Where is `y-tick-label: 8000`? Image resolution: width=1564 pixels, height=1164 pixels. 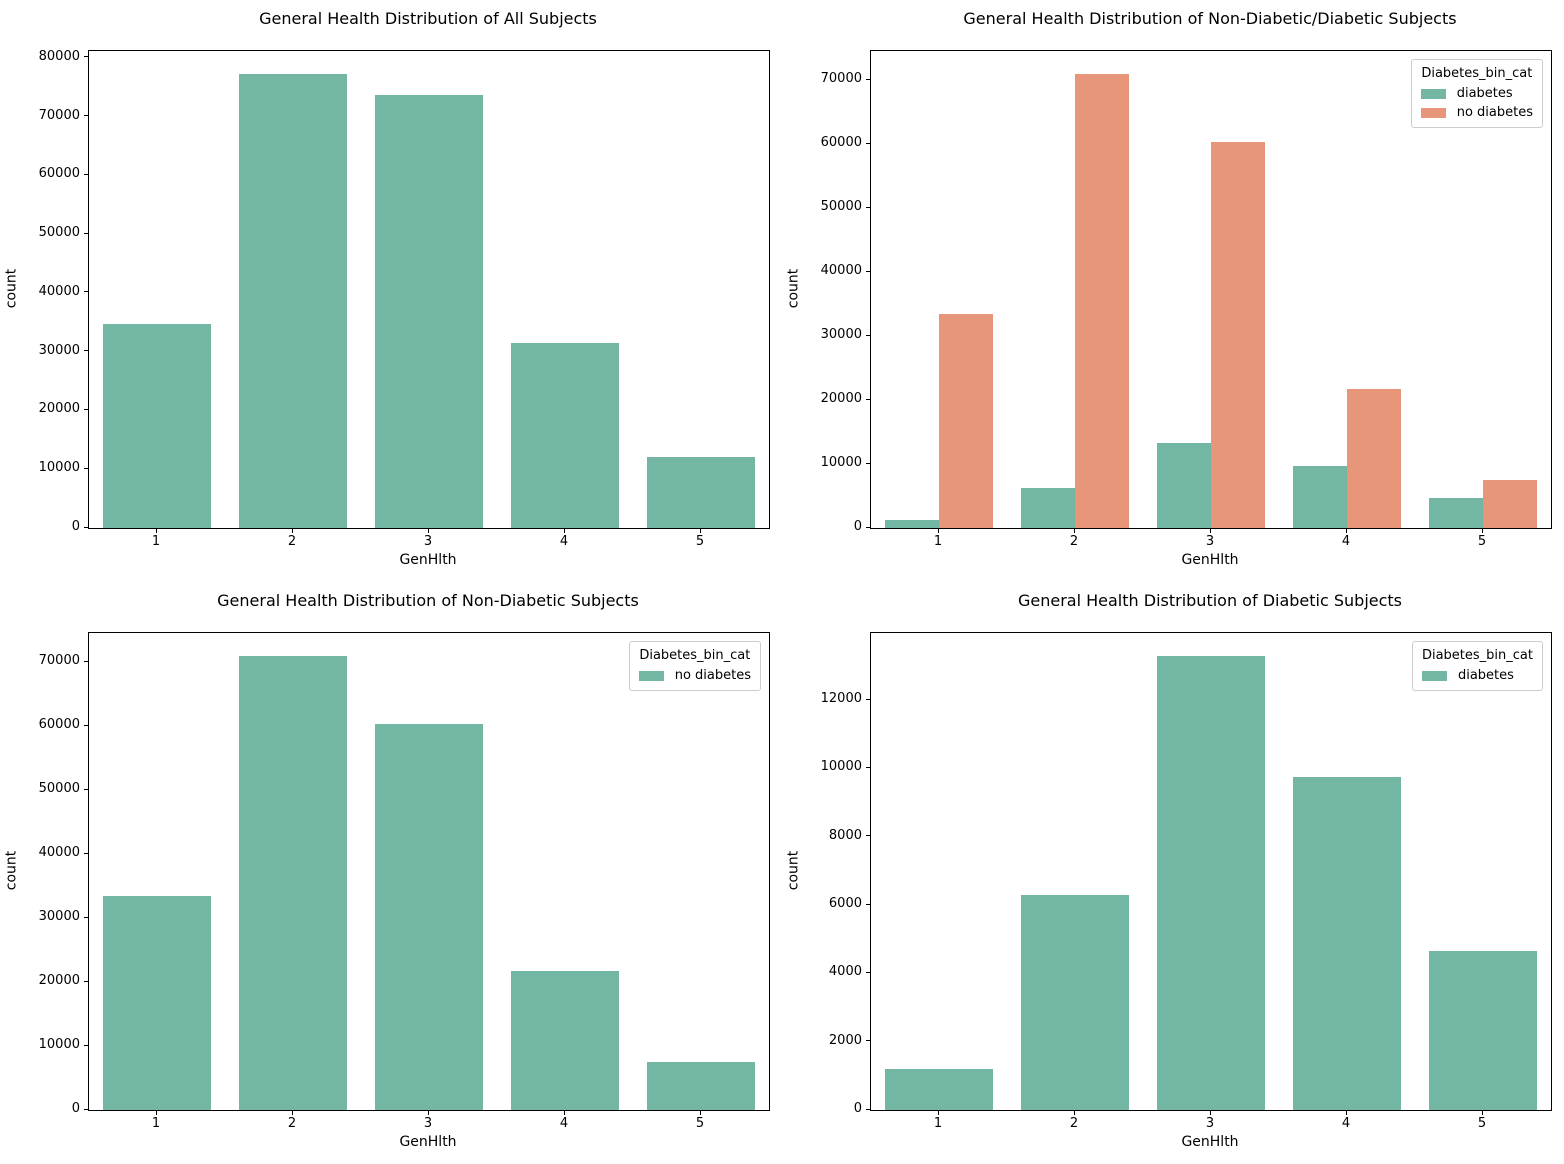
y-tick-label: 8000 is located at coordinates (845, 835).